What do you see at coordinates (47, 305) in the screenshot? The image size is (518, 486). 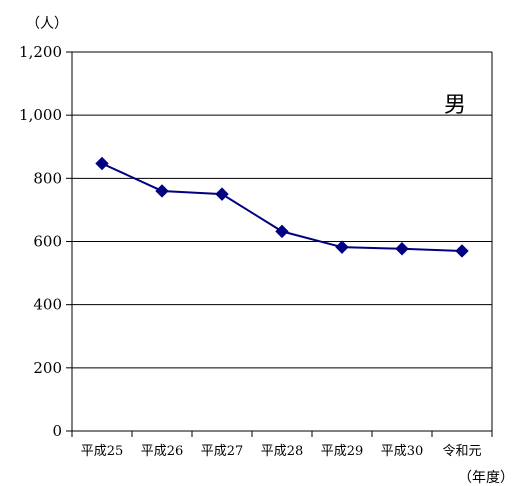 I see `y-tick-label: 400` at bounding box center [47, 305].